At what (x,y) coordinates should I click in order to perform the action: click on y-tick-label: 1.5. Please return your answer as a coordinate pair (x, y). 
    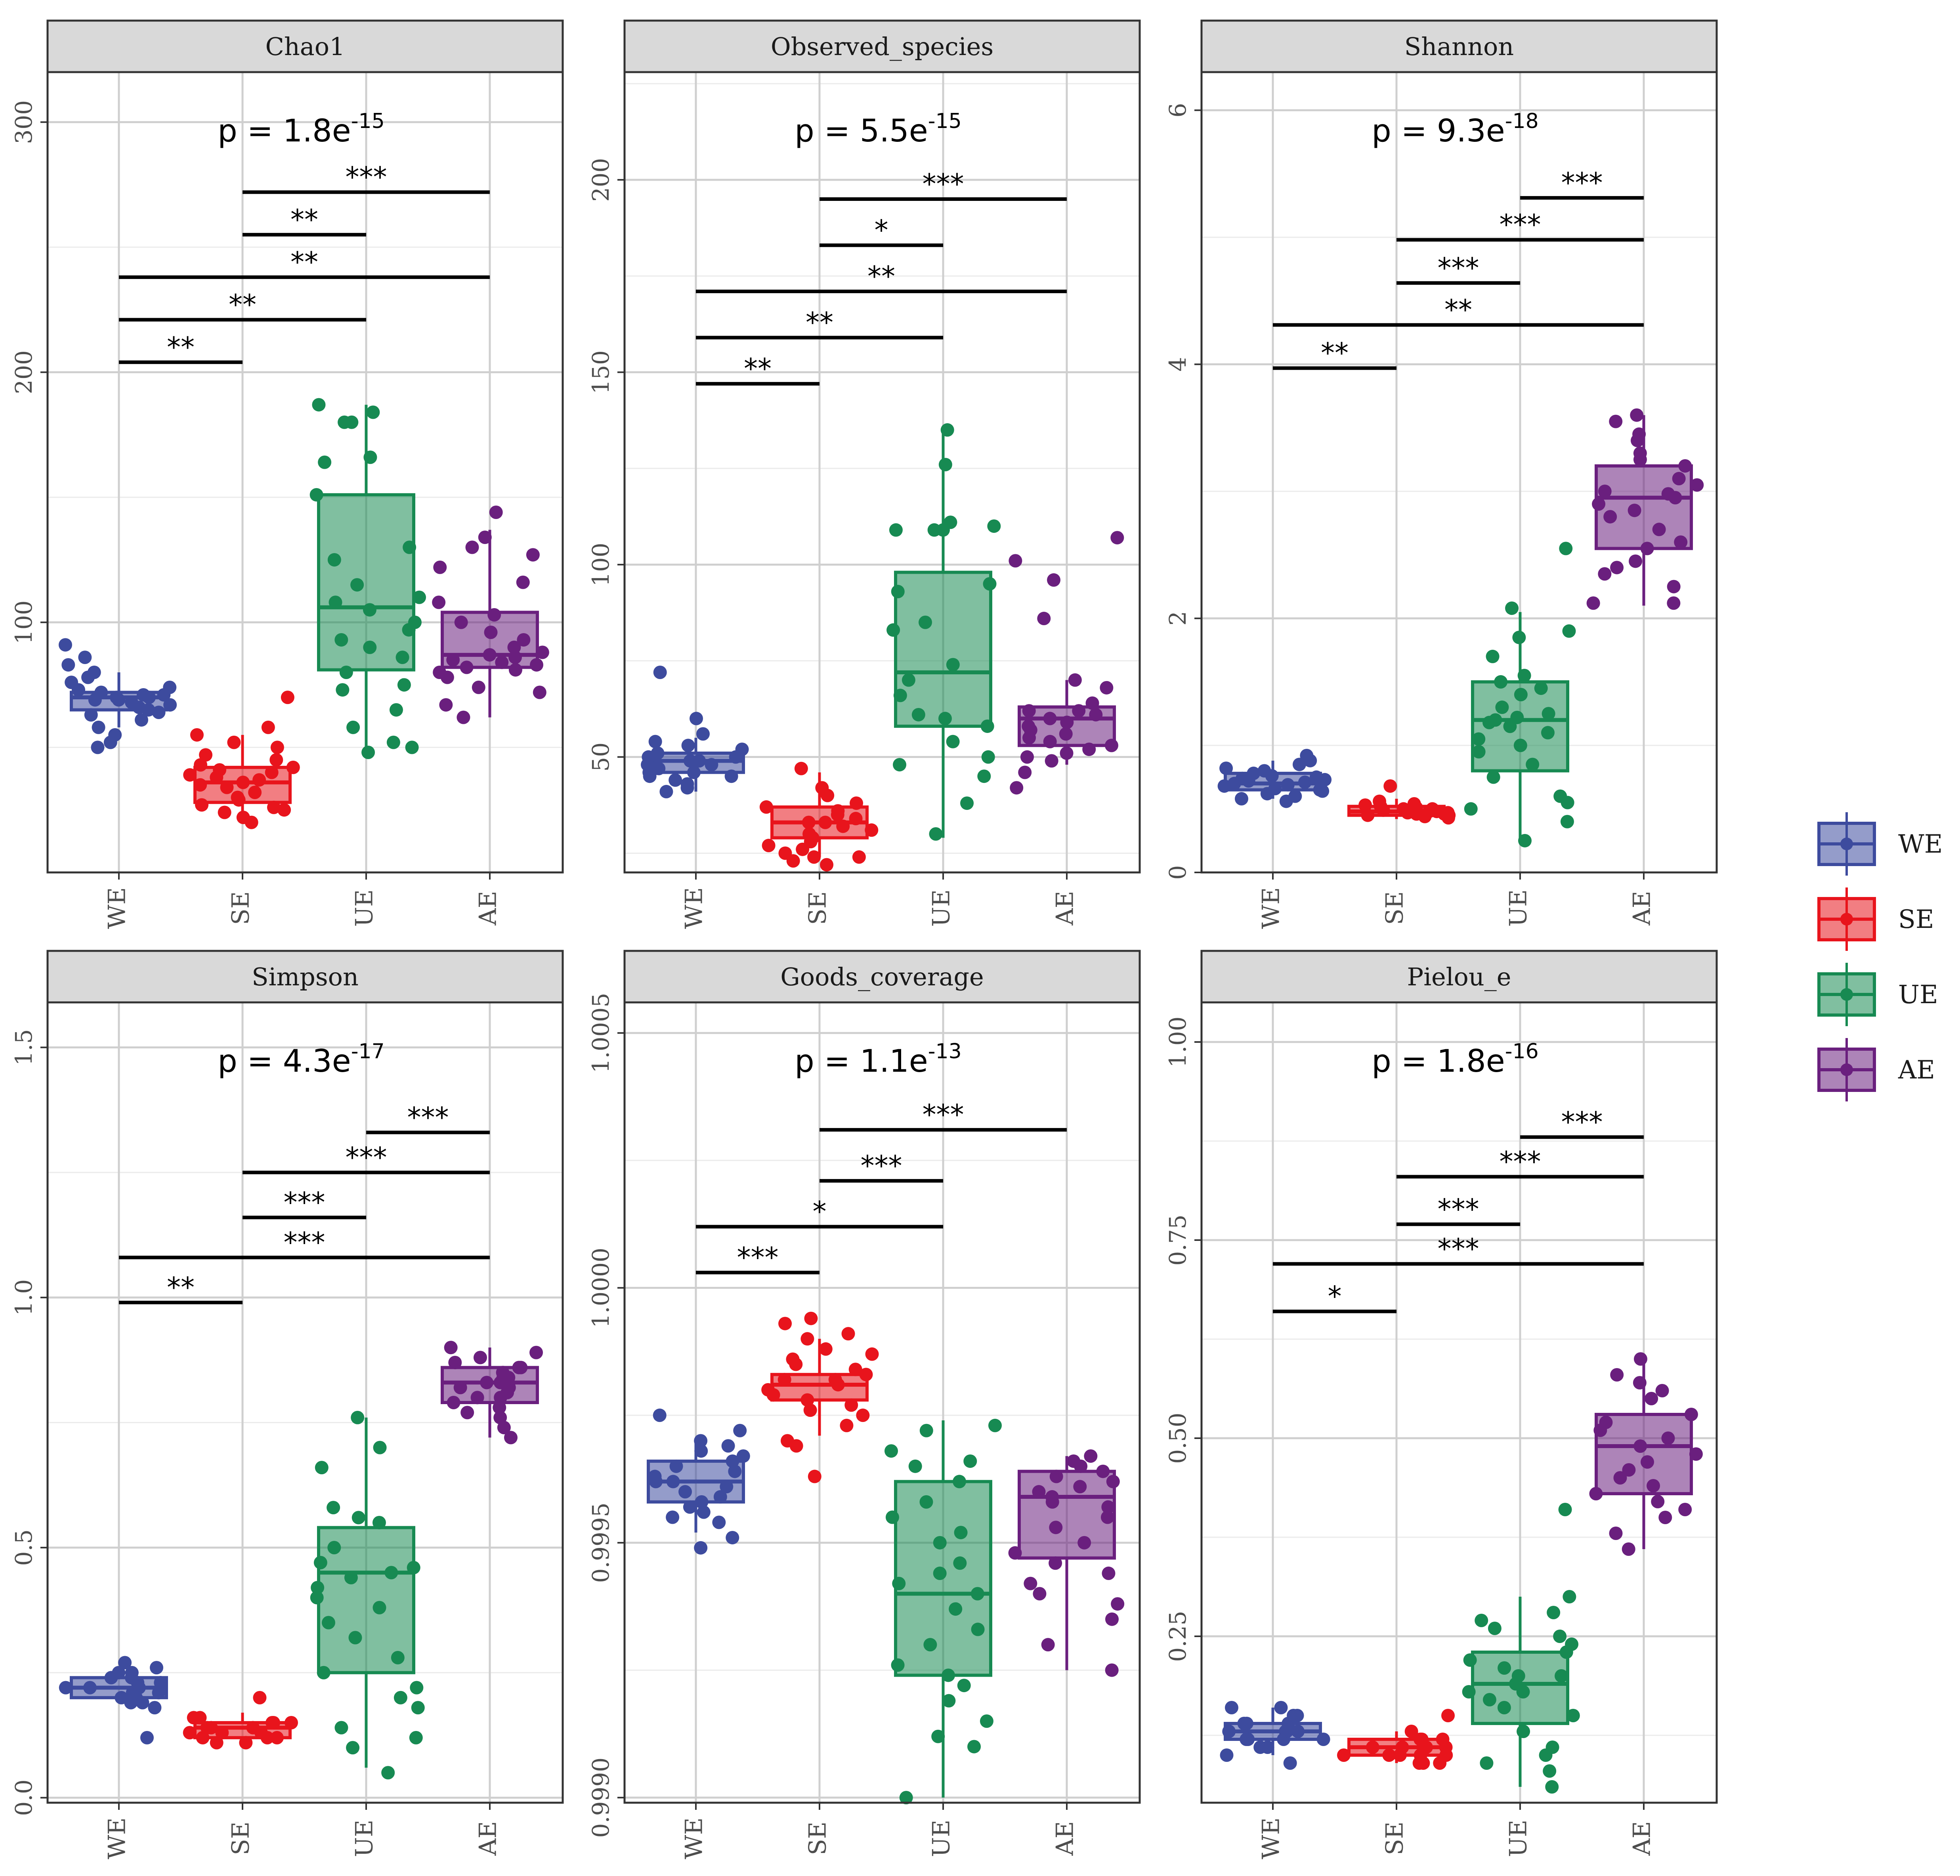
    Looking at the image, I should click on (24, 1047).